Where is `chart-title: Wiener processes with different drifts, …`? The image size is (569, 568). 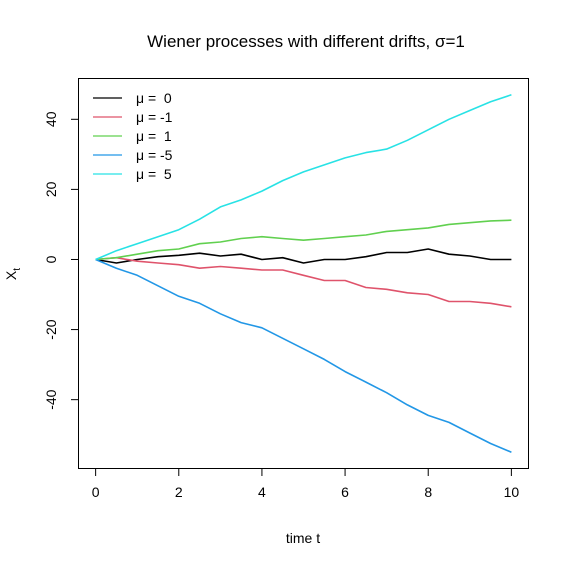 chart-title: Wiener processes with different drifts, … is located at coordinates (306, 41).